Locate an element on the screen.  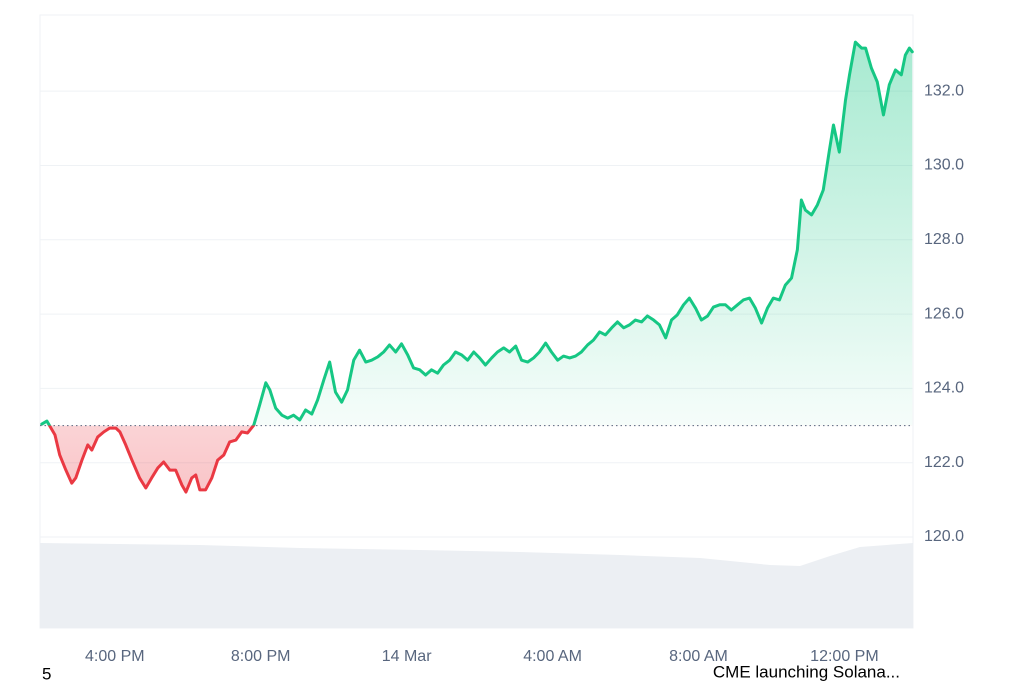
y-tick-label: 122.0 is located at coordinates (944, 462).